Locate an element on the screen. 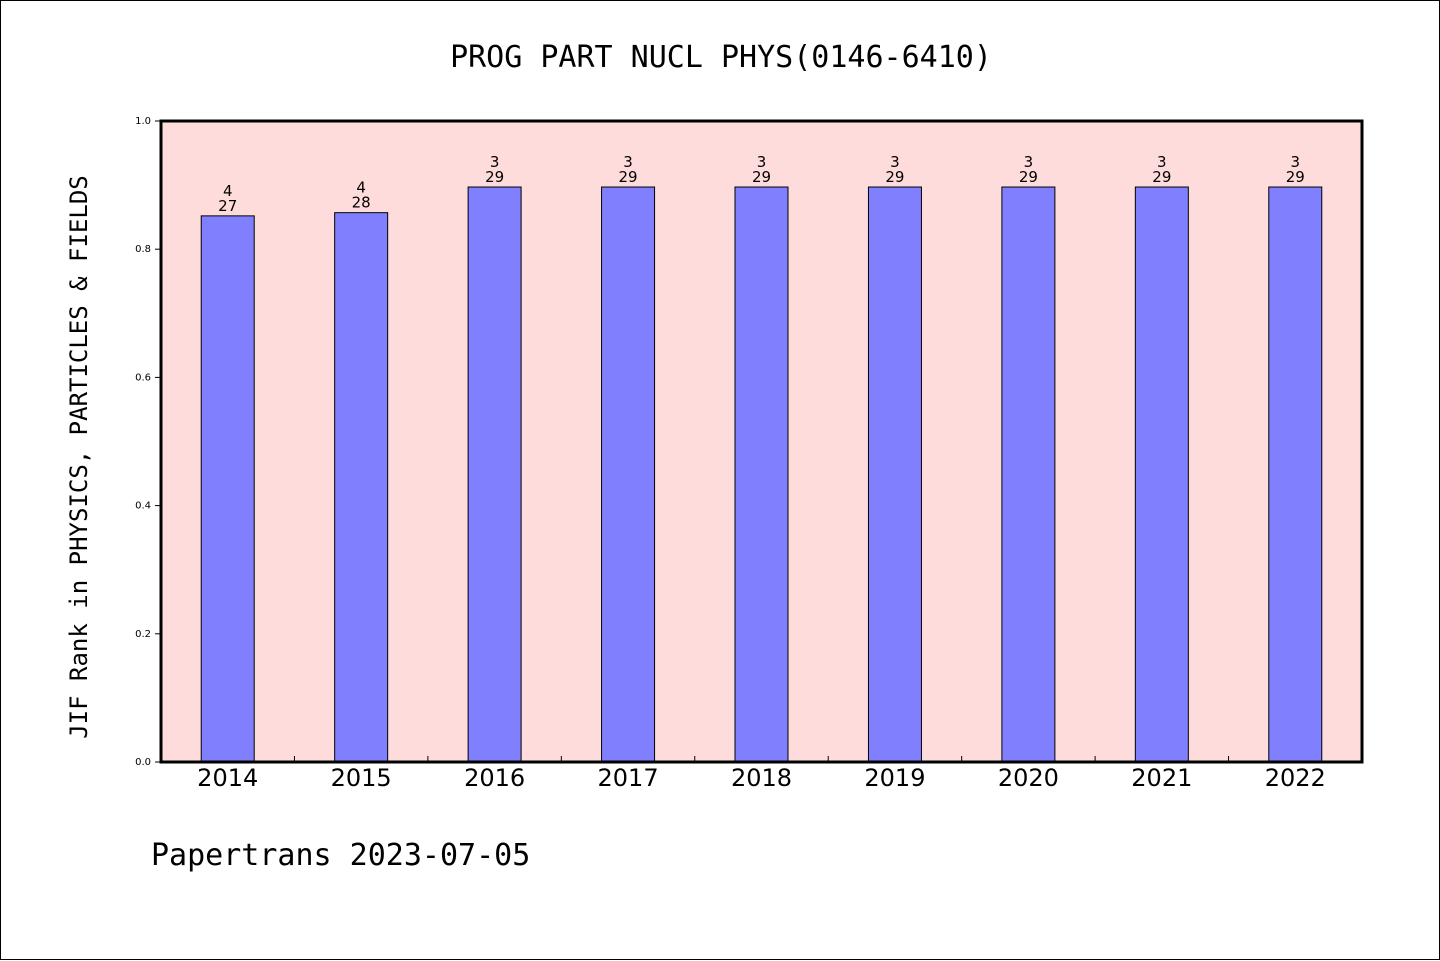  chart-title: PROG PART NUCL PHYS(0146-6410) is located at coordinates (721, 57).